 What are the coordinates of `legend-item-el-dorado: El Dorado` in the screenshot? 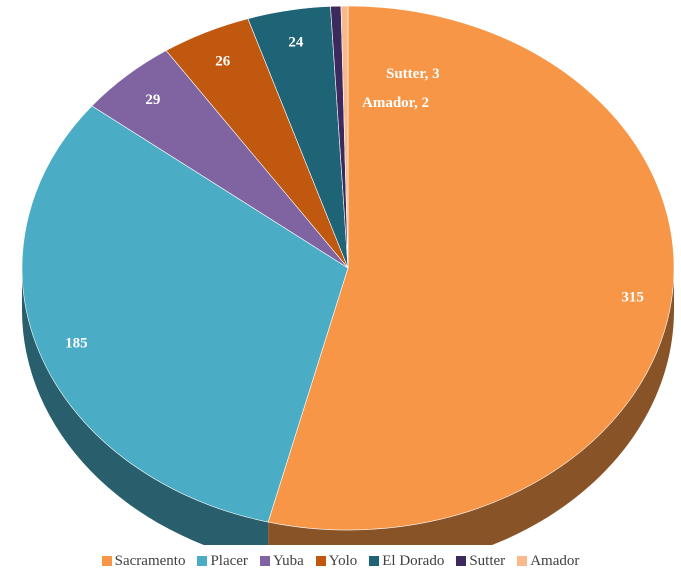 It's located at (406, 561).